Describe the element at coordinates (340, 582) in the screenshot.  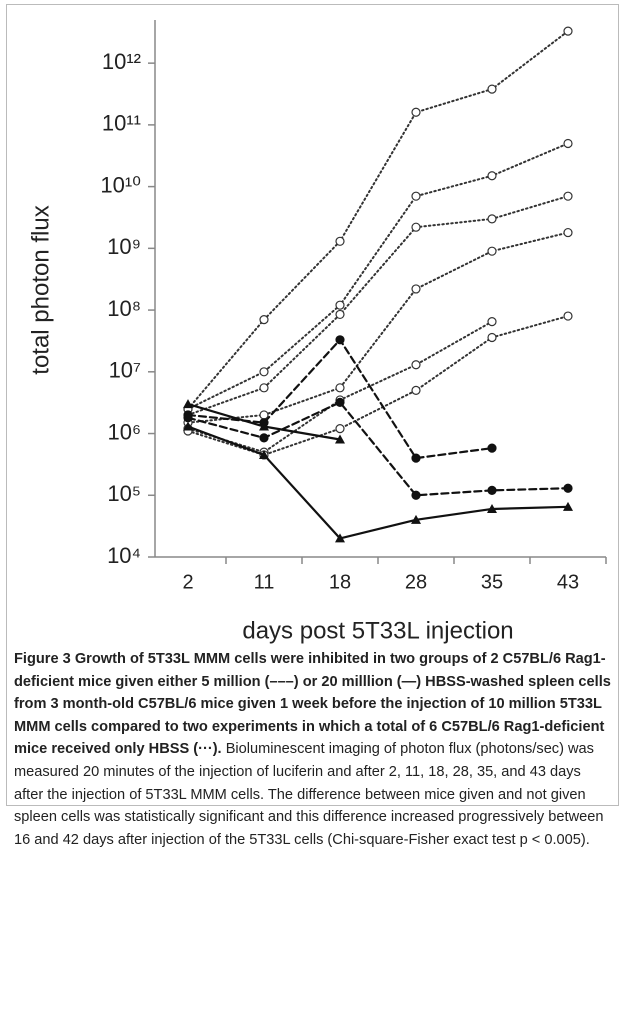
I see `x-tick-label: 18` at that location.